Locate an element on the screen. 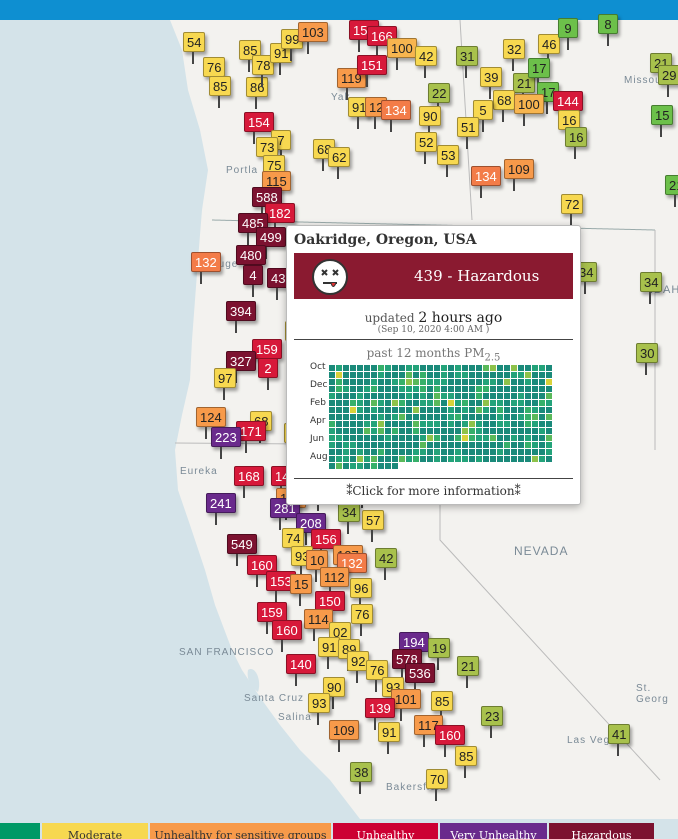  aqi-marker: 223 is located at coordinates (226, 443).